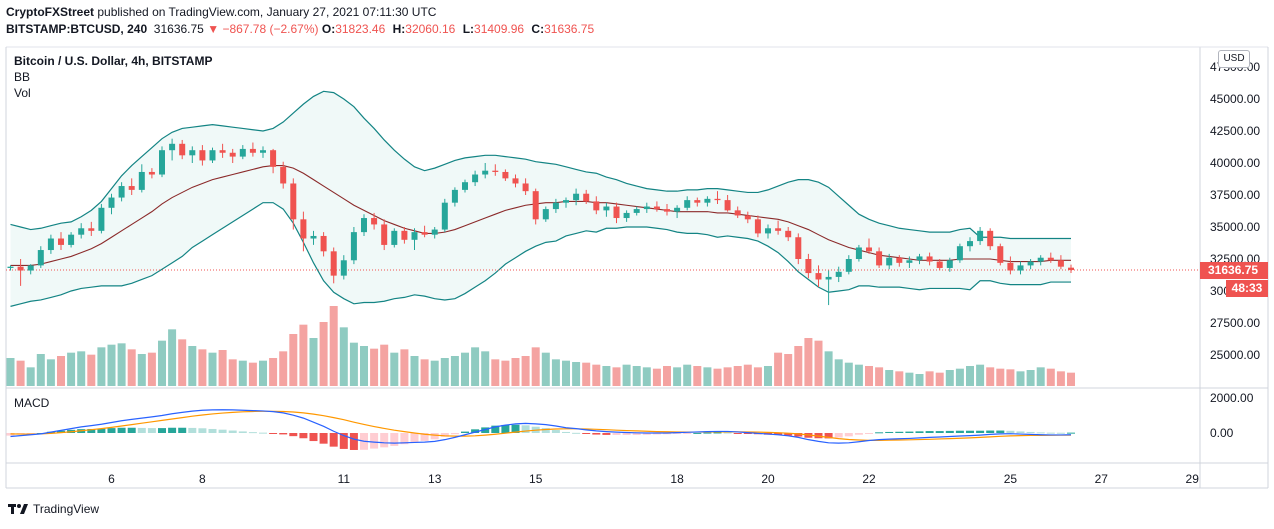 This screenshot has height=529, width=1274. Describe the element at coordinates (213, 29) in the screenshot. I see `down-arrow-icon: ▼` at that location.